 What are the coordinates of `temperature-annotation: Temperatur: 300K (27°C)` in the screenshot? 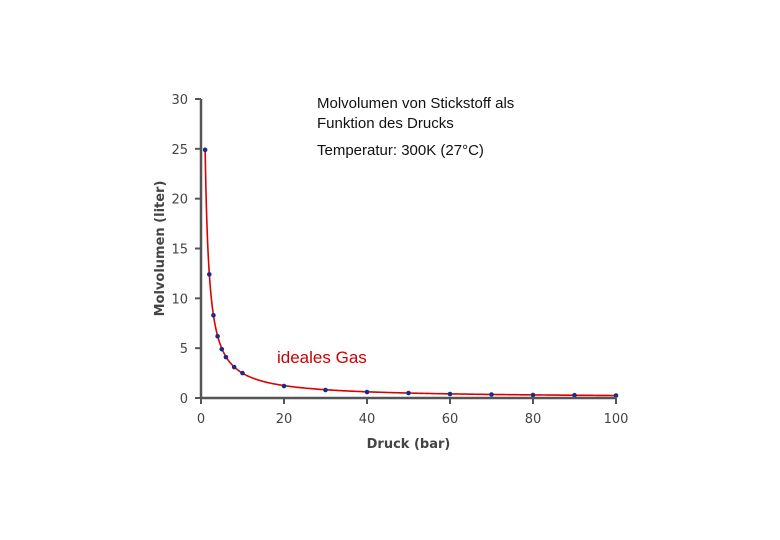 It's located at (400, 150).